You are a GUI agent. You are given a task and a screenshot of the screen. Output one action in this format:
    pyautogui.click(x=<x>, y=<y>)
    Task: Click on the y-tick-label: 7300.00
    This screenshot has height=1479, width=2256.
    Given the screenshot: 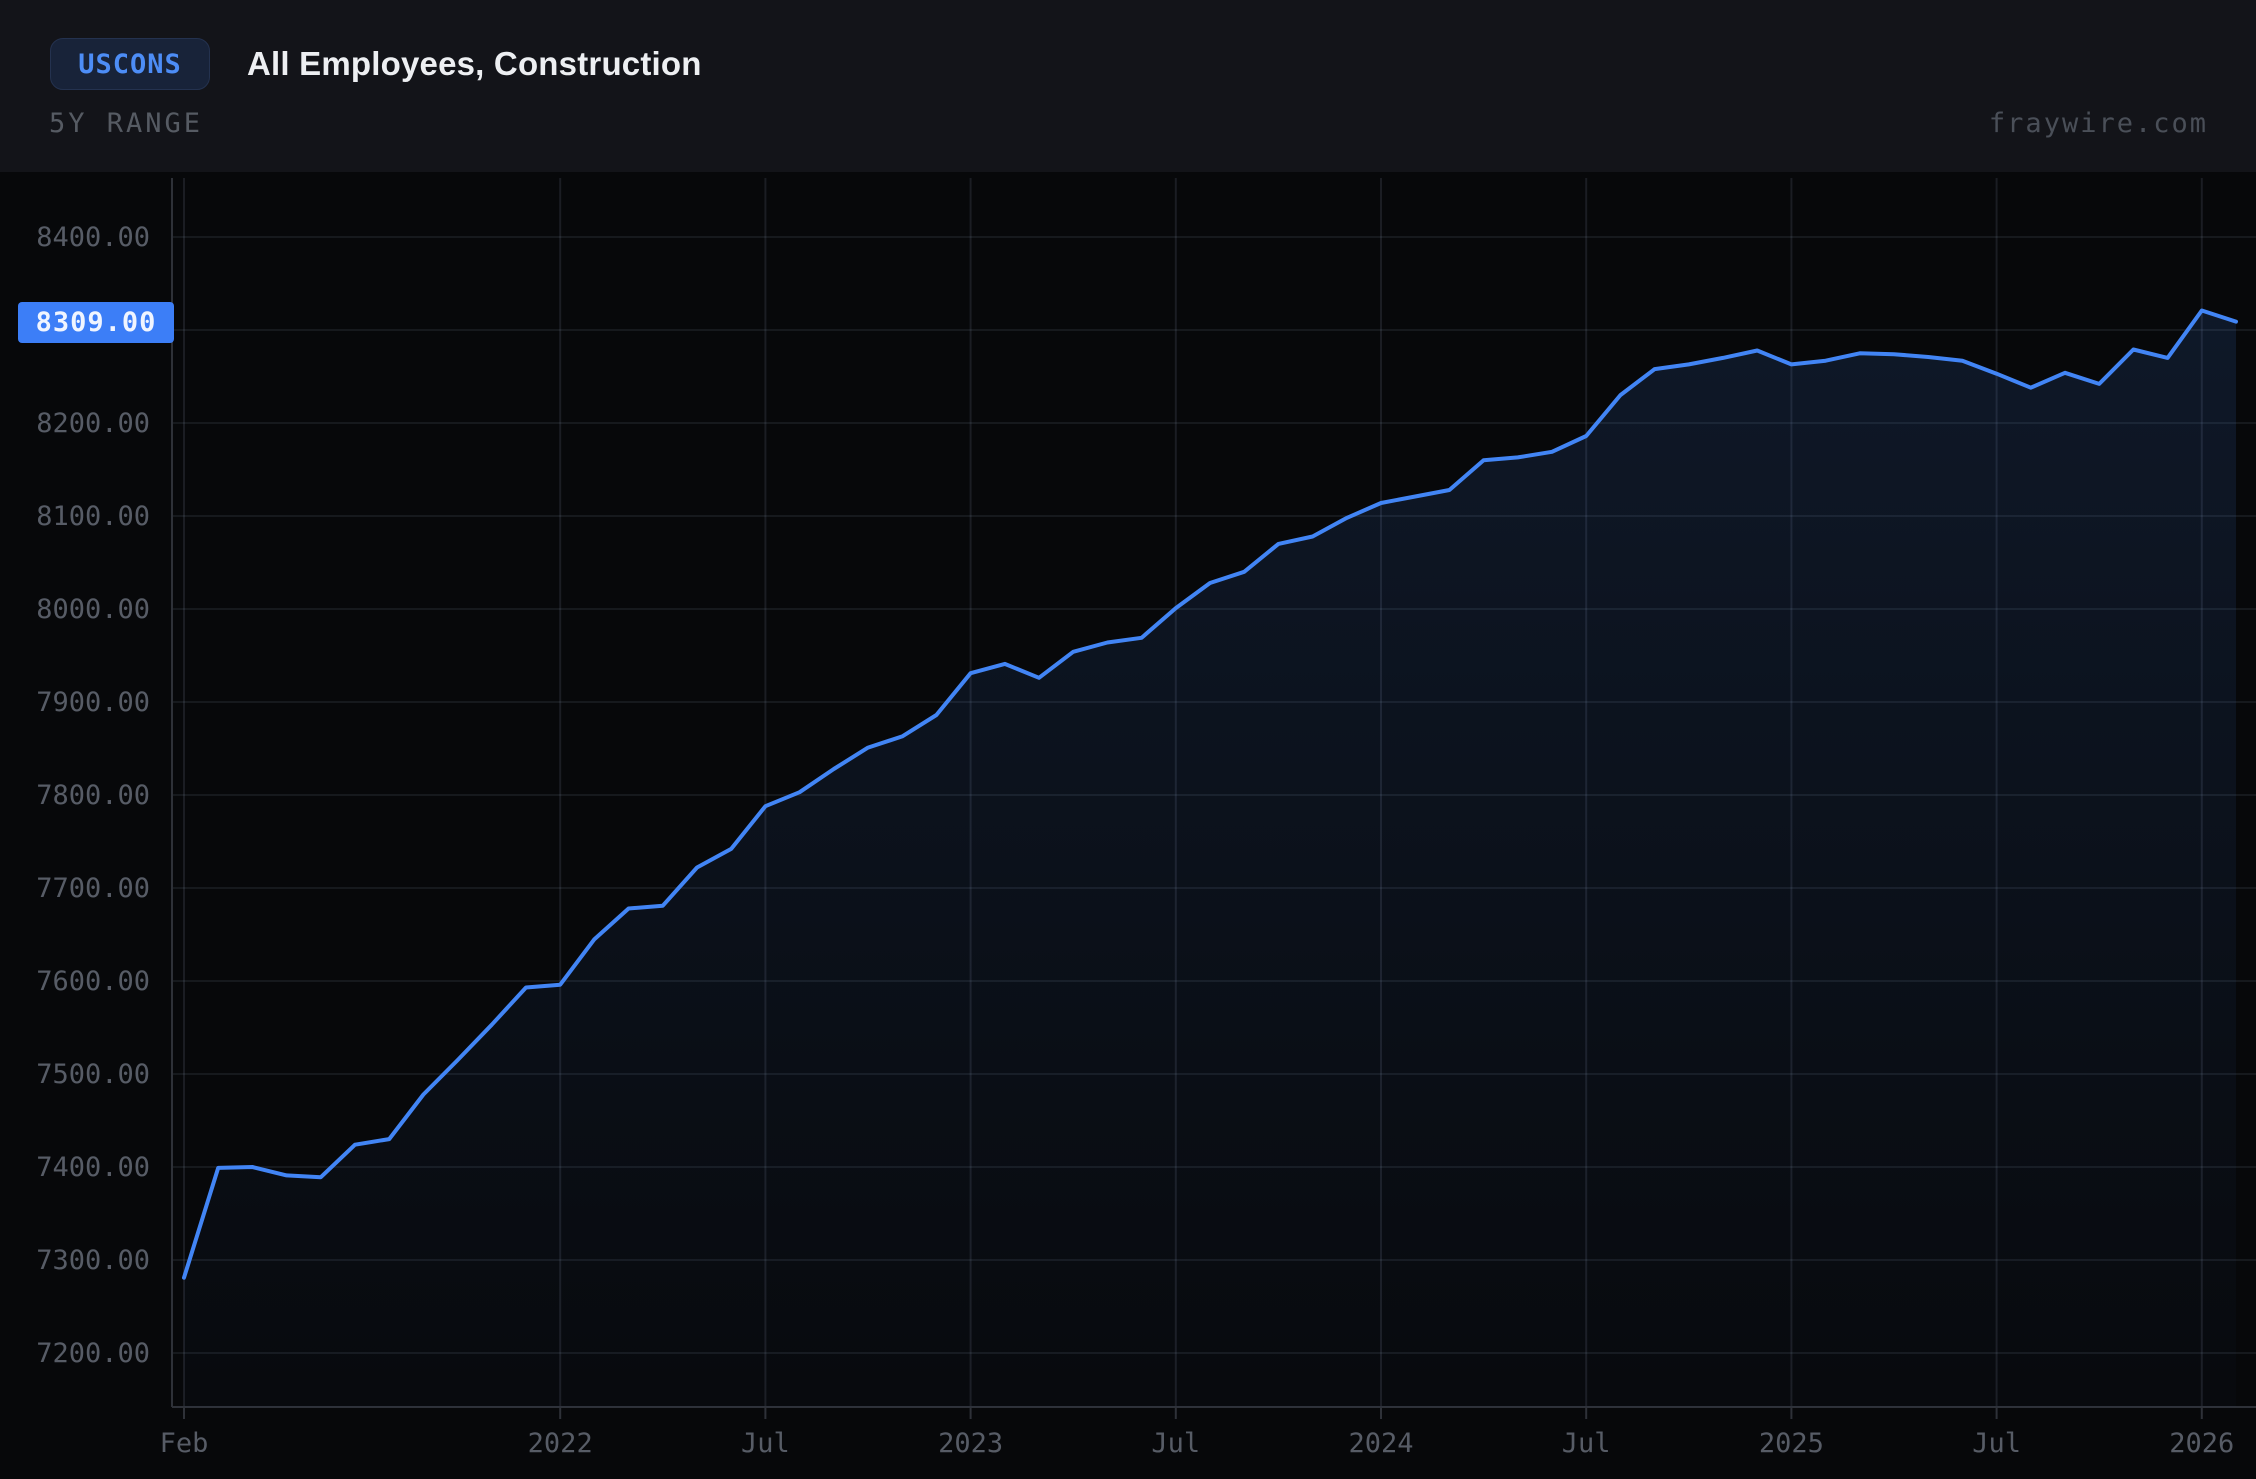 What is the action you would take?
    pyautogui.click(x=93, y=1260)
    